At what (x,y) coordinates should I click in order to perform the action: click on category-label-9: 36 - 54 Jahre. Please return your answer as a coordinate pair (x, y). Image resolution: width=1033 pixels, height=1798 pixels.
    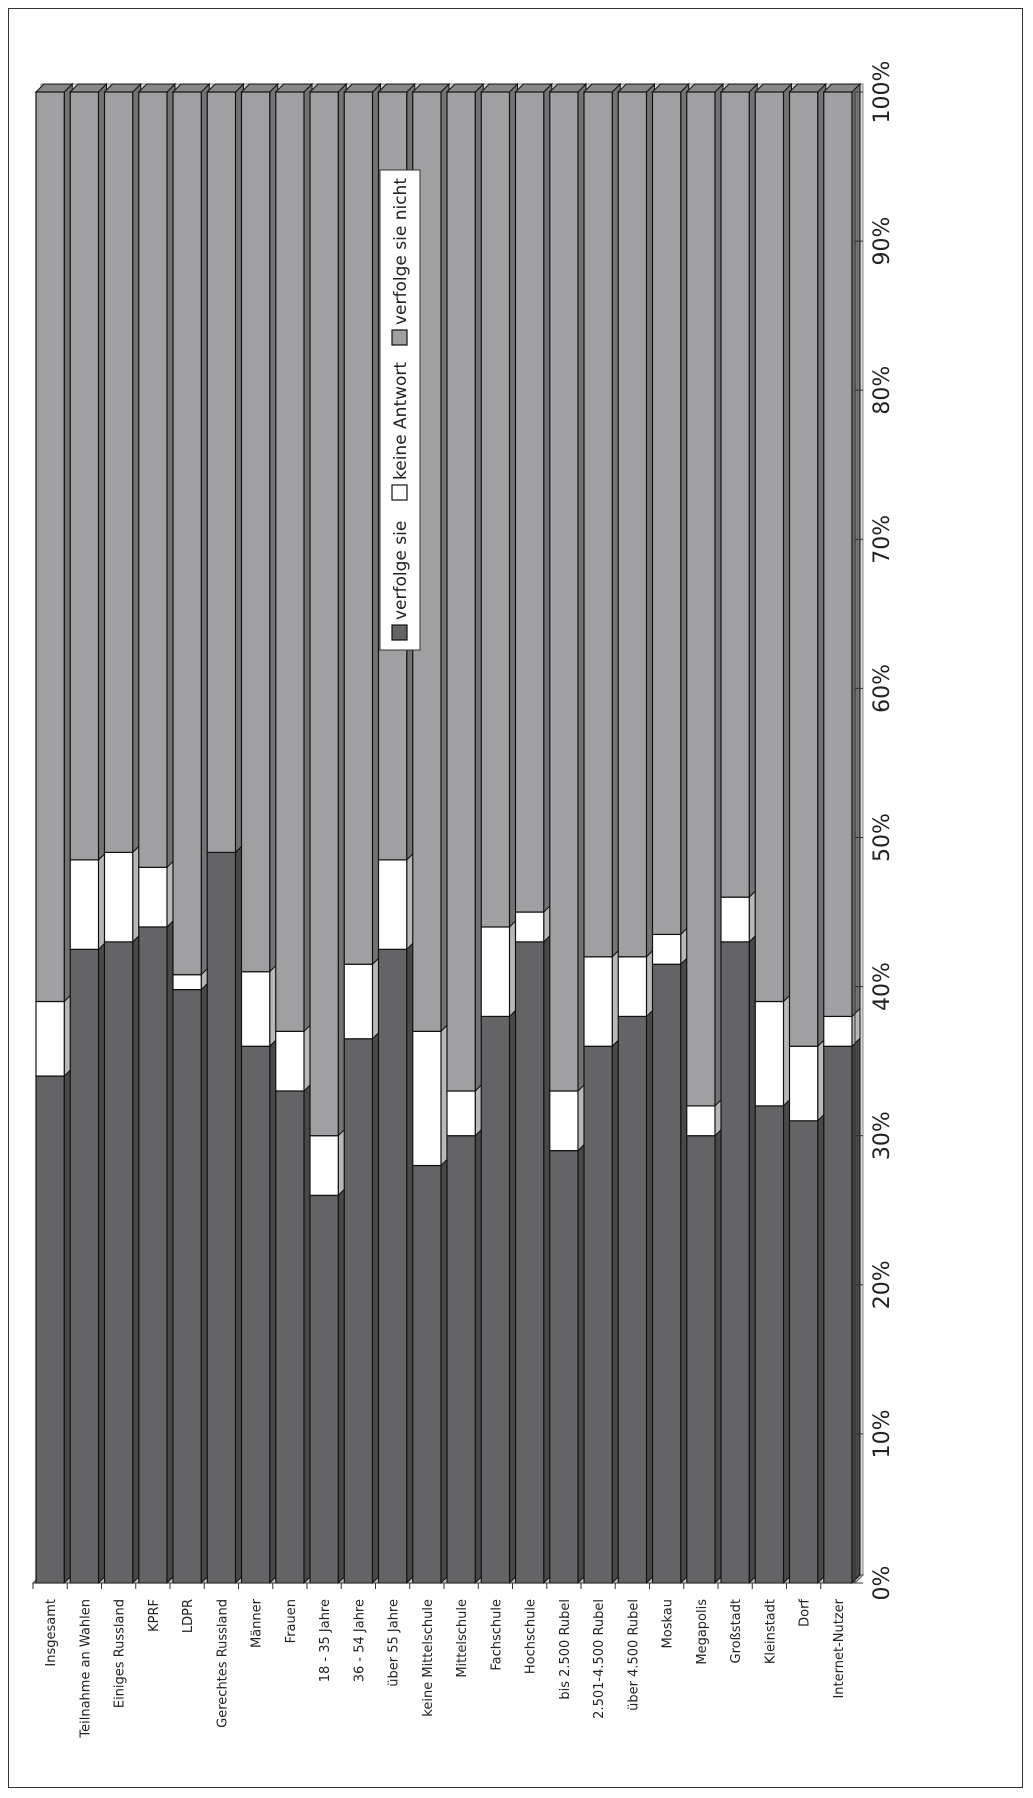
    Looking at the image, I should click on (359, 1640).